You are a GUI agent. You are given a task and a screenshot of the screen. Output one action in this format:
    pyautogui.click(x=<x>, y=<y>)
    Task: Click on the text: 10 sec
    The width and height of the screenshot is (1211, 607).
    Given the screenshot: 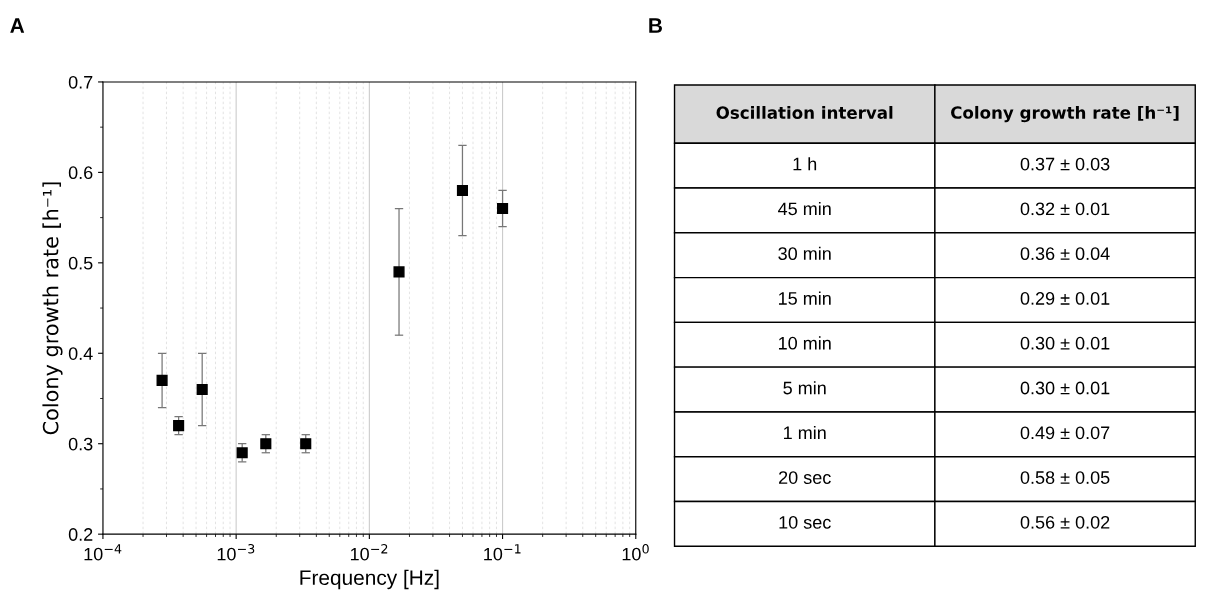 What is the action you would take?
    pyautogui.click(x=805, y=522)
    